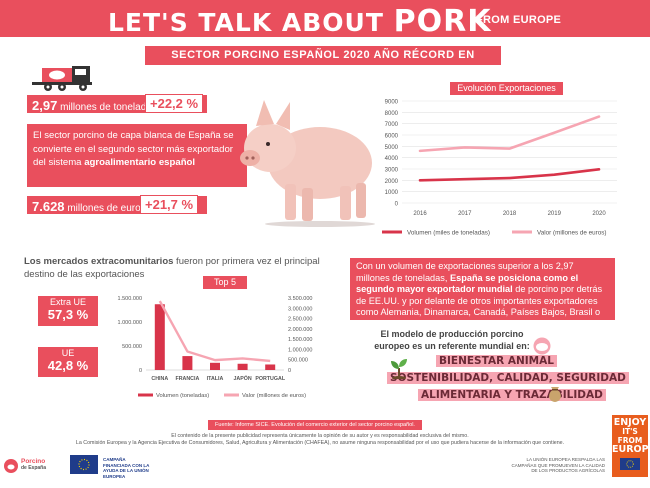  Describe the element at coordinates (300, 299) in the screenshot. I see `y-right-tick-label: 3.500.000` at that location.